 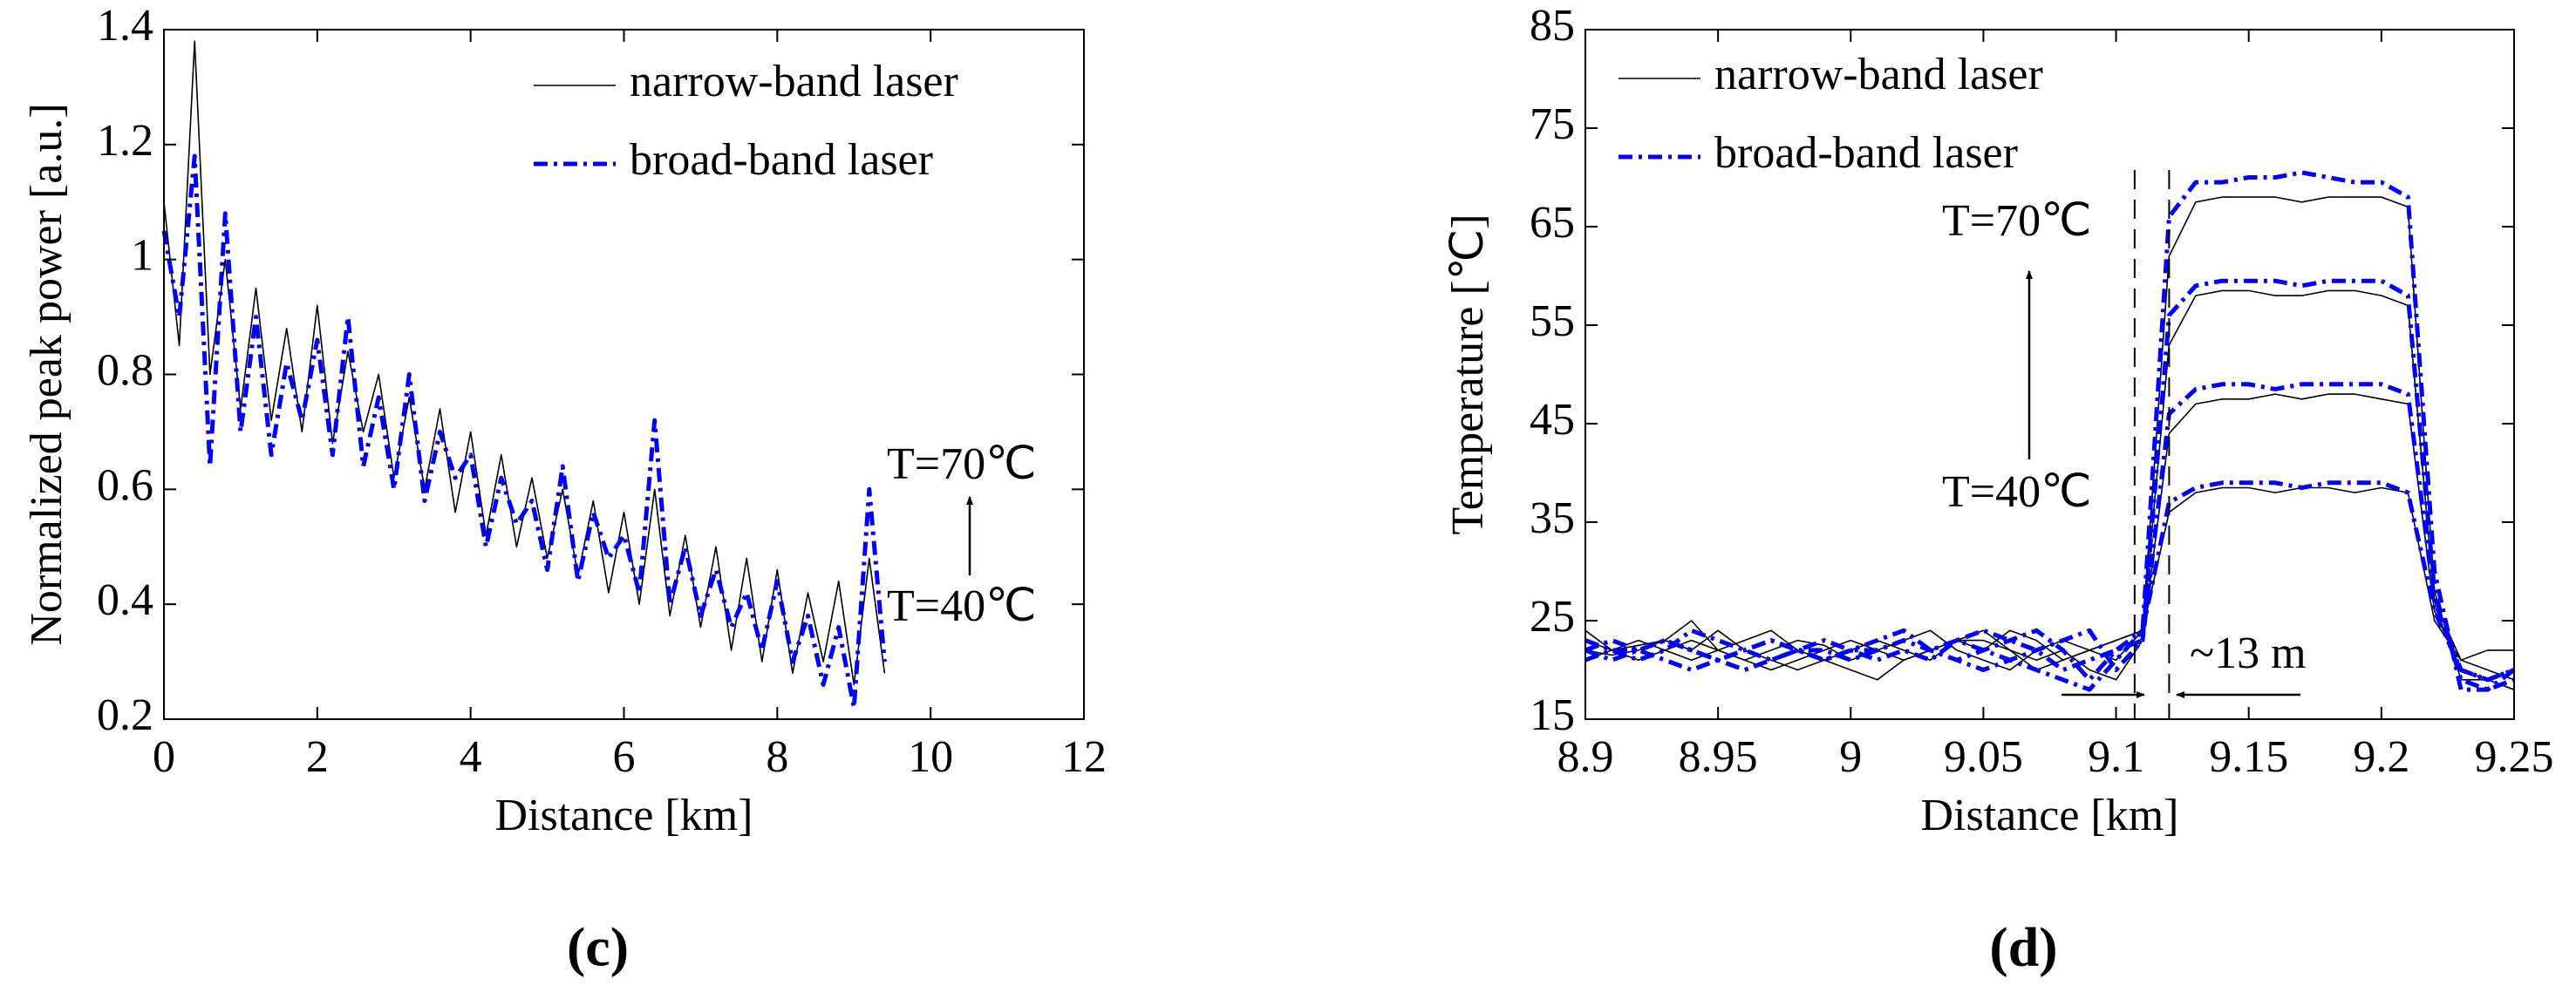 I want to click on x-tick-label: 9.25, so click(x=2514, y=757).